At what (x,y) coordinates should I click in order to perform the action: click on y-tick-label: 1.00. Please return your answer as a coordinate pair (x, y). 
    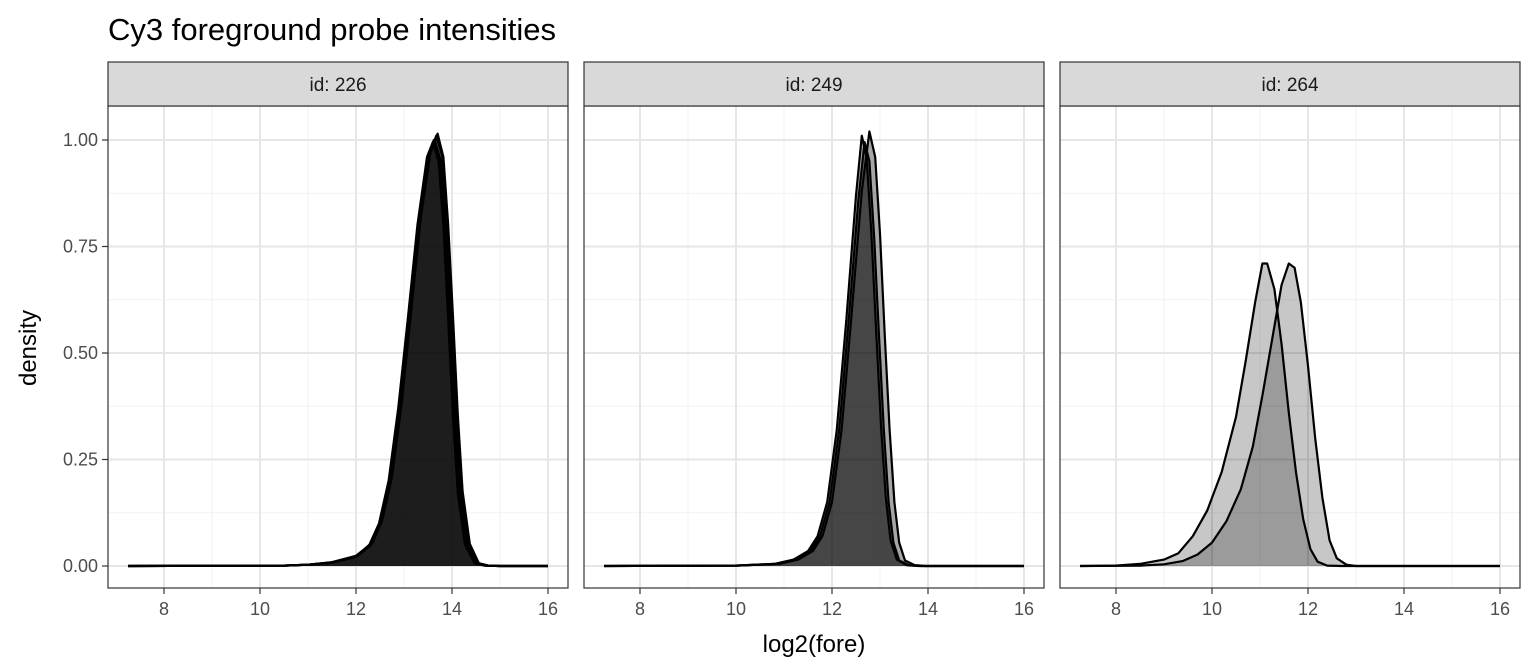
    Looking at the image, I should click on (80, 140).